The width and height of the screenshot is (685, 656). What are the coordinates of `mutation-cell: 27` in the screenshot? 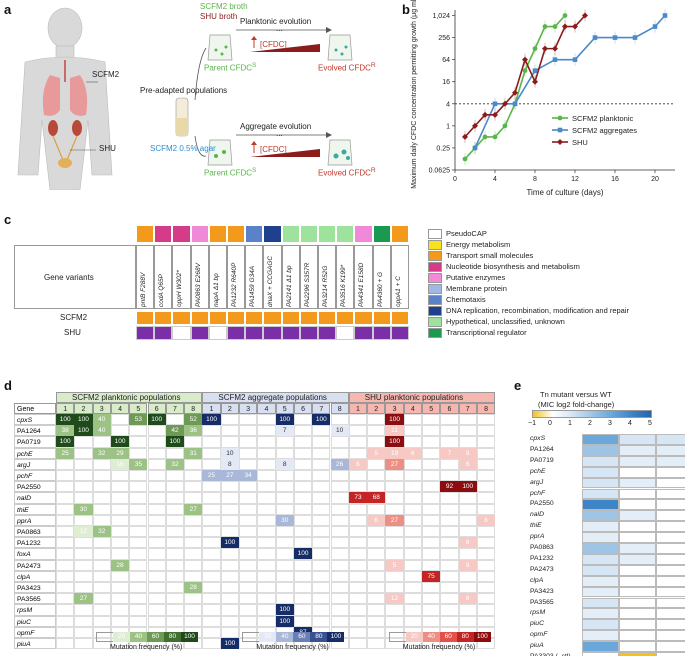 It's located at (394, 464).